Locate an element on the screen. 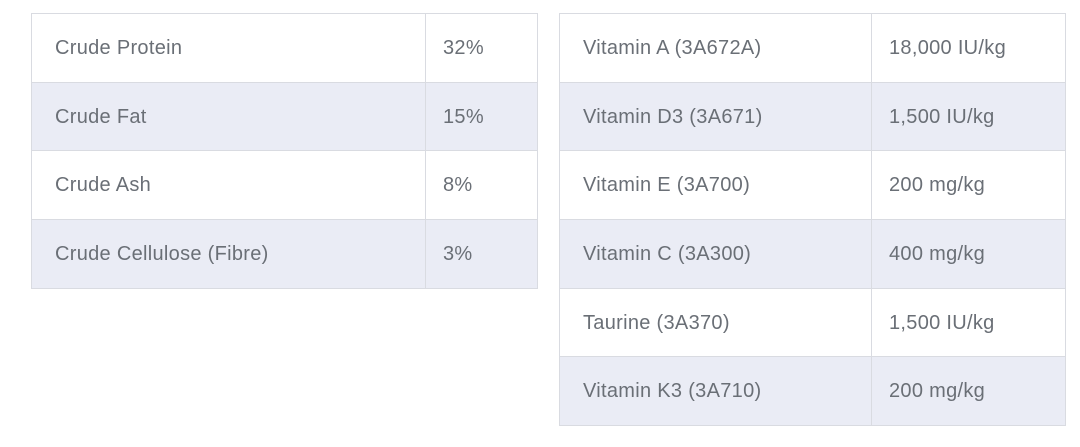 The height and width of the screenshot is (447, 1080). table-row: Vitamin E (3A700) 200 mg/kg is located at coordinates (812, 185).